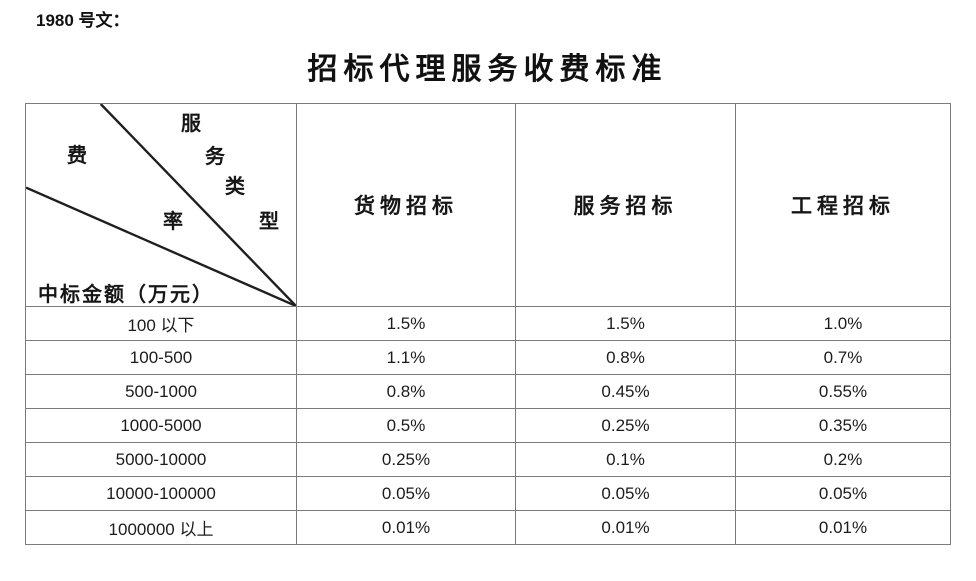 Image resolution: width=976 pixels, height=581 pixels. I want to click on lower-diagonal-line, so click(161, 246).